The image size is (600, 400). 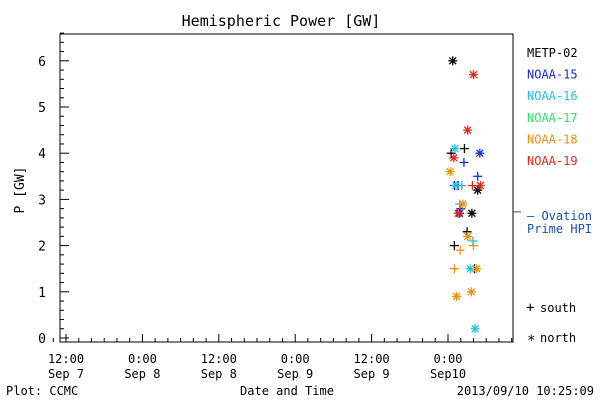 I want to click on north-marker-label: north, so click(x=558, y=338).